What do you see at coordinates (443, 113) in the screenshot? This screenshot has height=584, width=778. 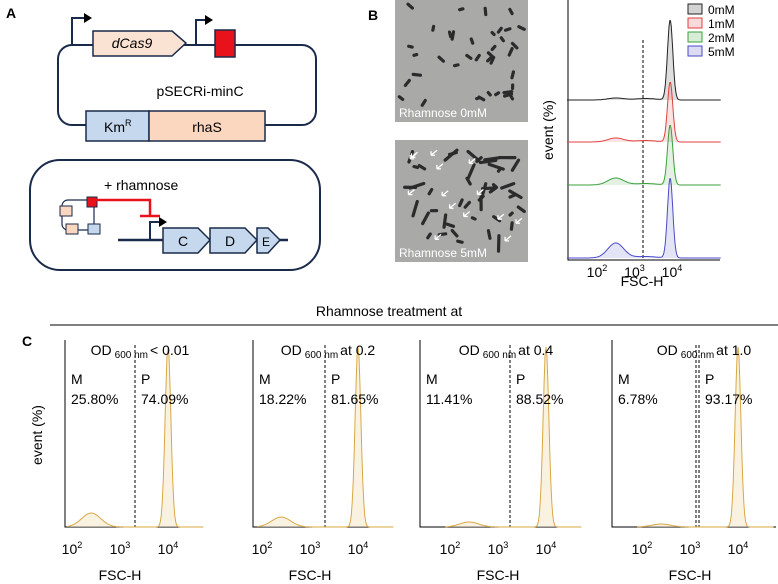 I see `image-label: Rhamnose 0mM` at bounding box center [443, 113].